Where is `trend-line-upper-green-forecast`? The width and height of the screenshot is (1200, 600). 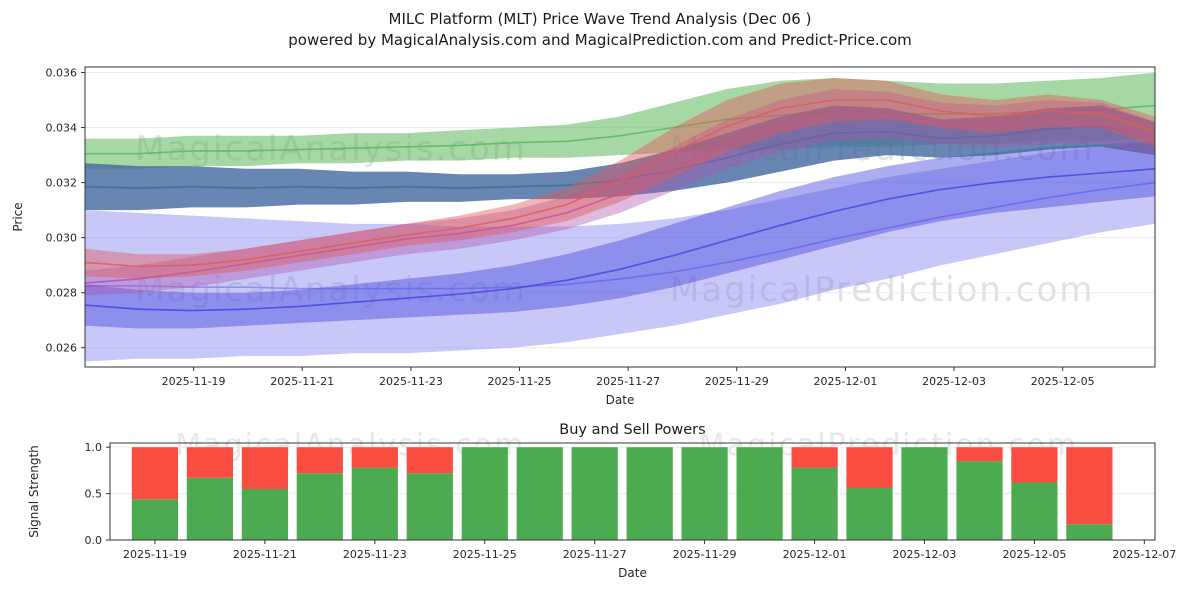 trend-line-upper-green-forecast is located at coordinates (620, 129).